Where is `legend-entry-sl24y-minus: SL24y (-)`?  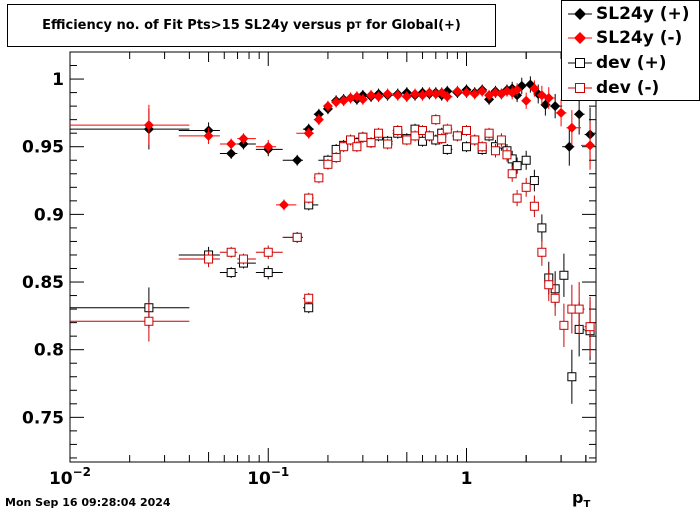 legend-entry-sl24y-minus: SL24y (-) is located at coordinates (630, 38).